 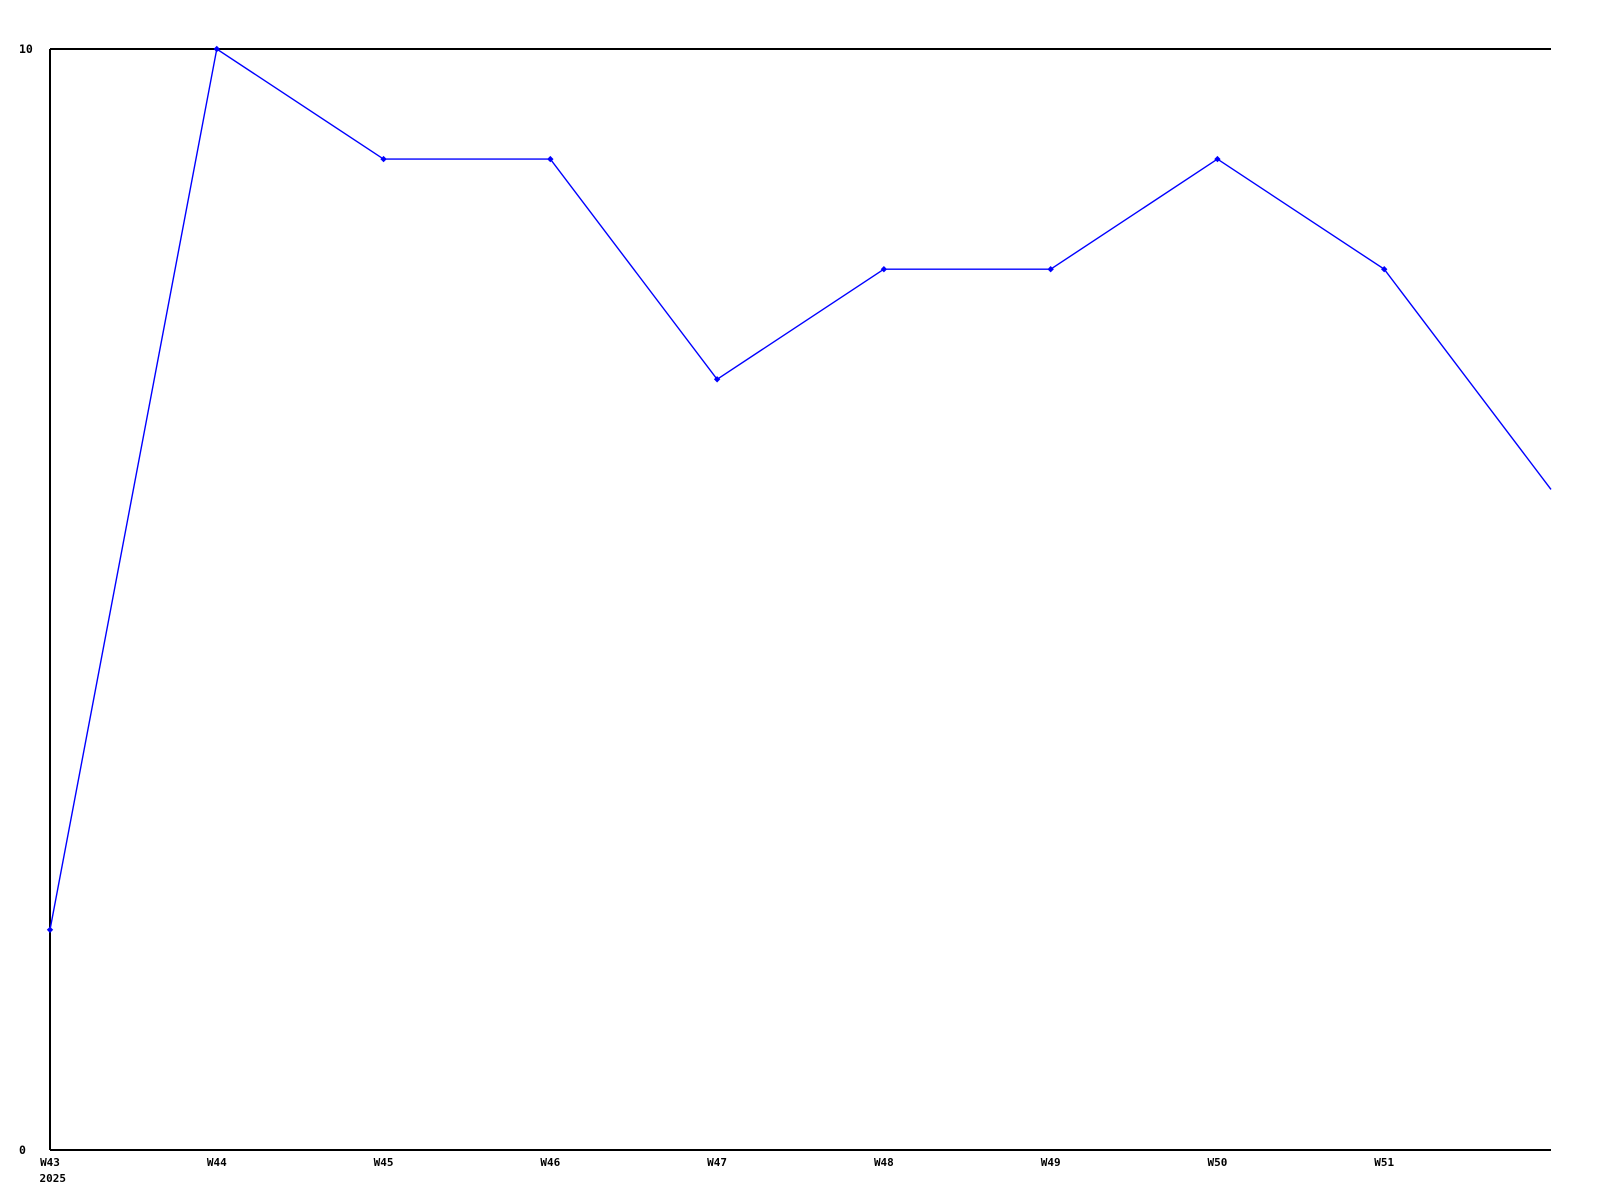 What do you see at coordinates (550, 1162) in the screenshot?
I see `x-axis-label-w46: W46` at bounding box center [550, 1162].